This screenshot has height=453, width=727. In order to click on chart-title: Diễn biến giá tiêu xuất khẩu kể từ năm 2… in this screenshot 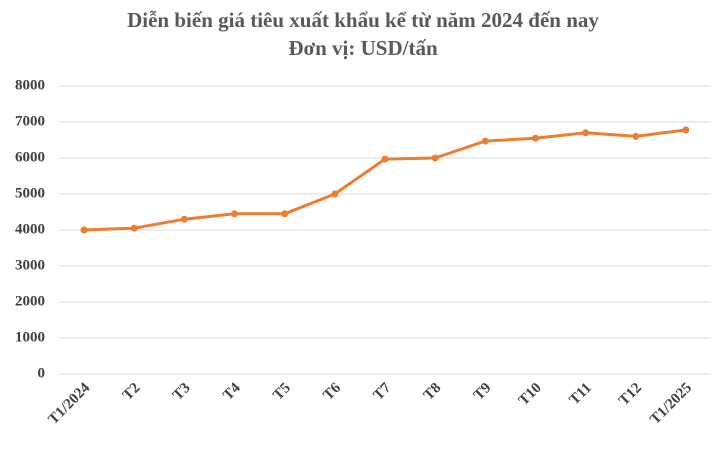, I will do `click(363, 20)`.